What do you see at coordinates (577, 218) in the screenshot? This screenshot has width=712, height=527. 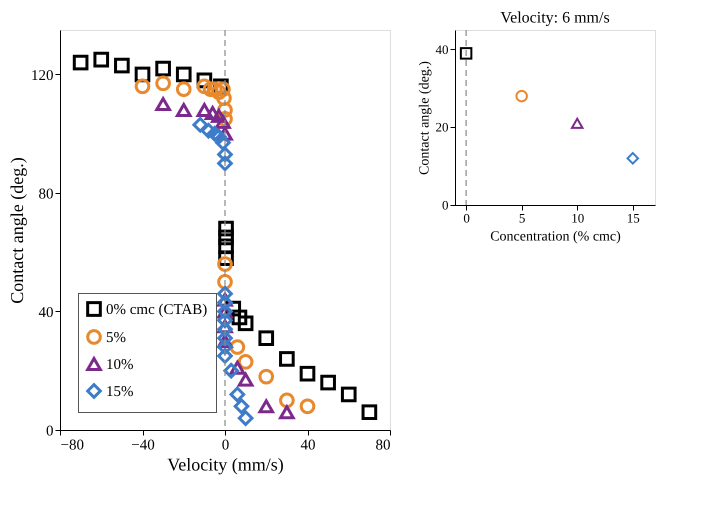 I see `x-tick-label: 10` at bounding box center [577, 218].